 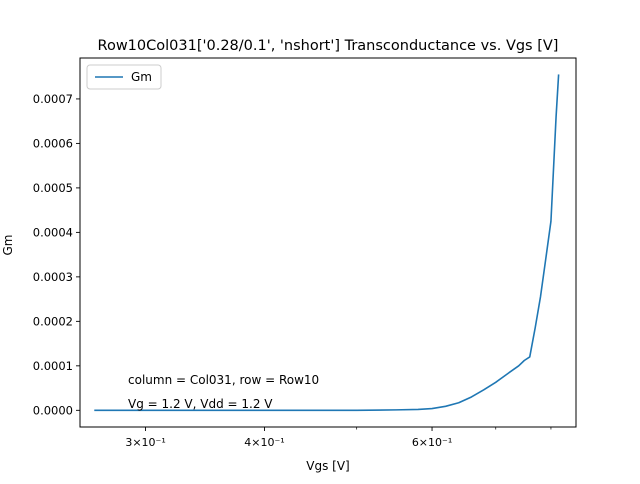 What do you see at coordinates (53, 143) in the screenshot?
I see `y-tick-label: 0.0006` at bounding box center [53, 143].